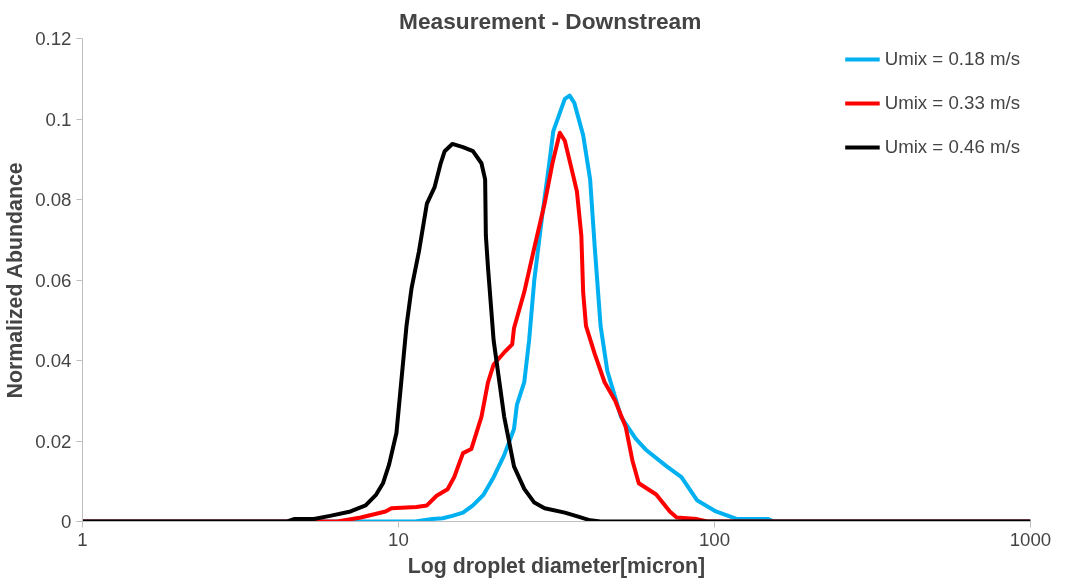 Image resolution: width=1073 pixels, height=585 pixels. I want to click on legend-label: Umix = 0.18 m/s, so click(952, 59).